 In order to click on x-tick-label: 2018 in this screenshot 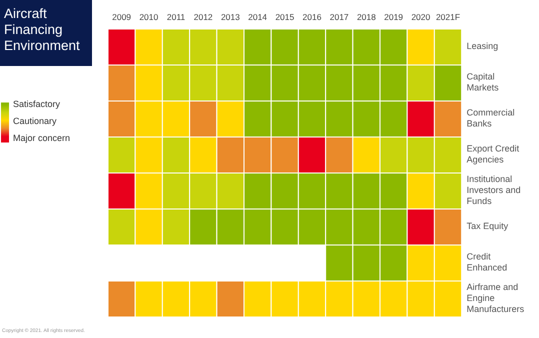, I will do `click(366, 17)`.